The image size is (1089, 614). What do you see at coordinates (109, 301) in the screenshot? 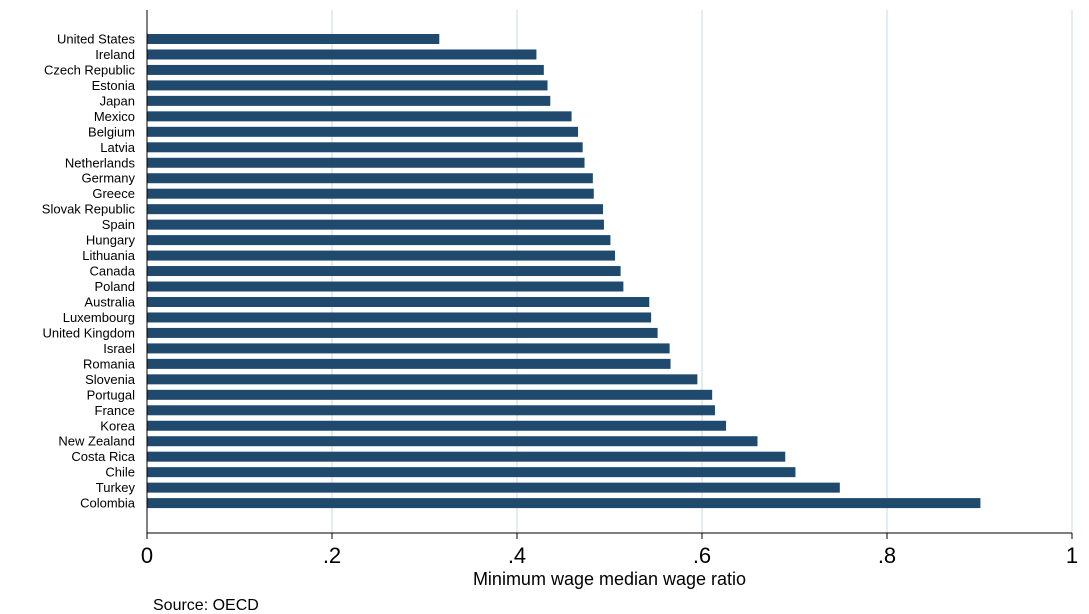
I see `category-label-australia: Australia` at bounding box center [109, 301].